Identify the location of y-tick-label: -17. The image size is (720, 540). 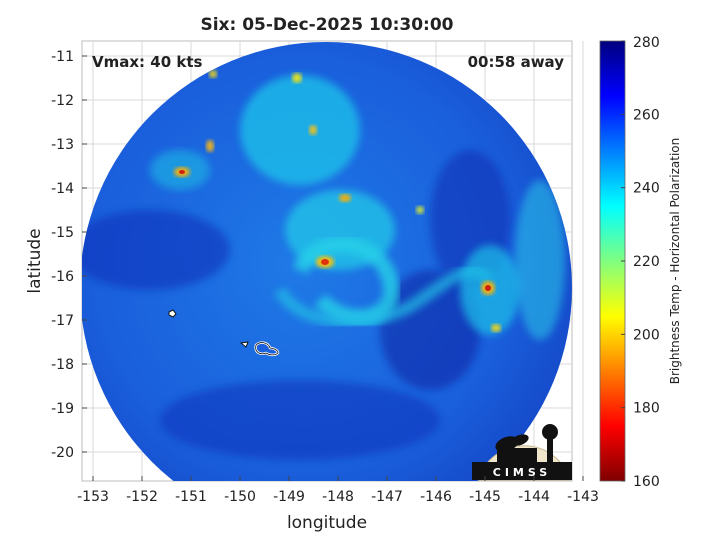
(62, 321).